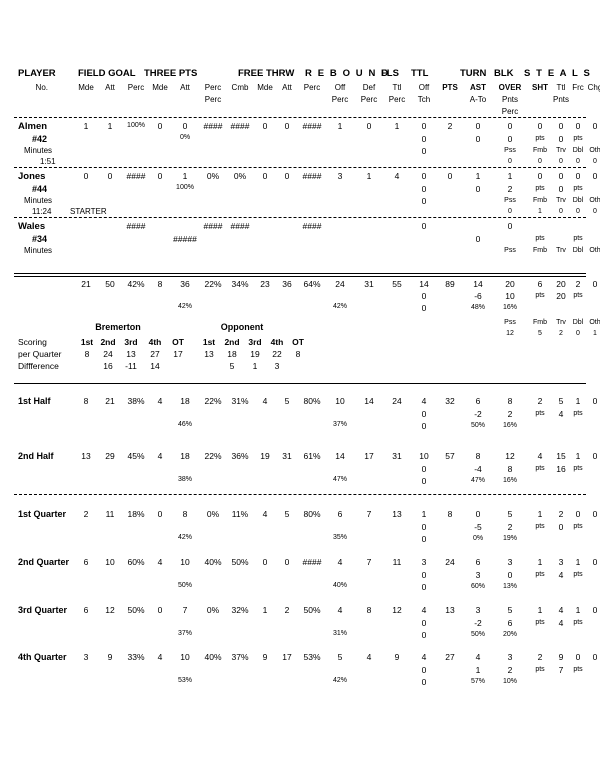 This screenshot has width=600, height=777. Describe the element at coordinates (265, 176) in the screenshot. I see `ft-made: 0` at that location.